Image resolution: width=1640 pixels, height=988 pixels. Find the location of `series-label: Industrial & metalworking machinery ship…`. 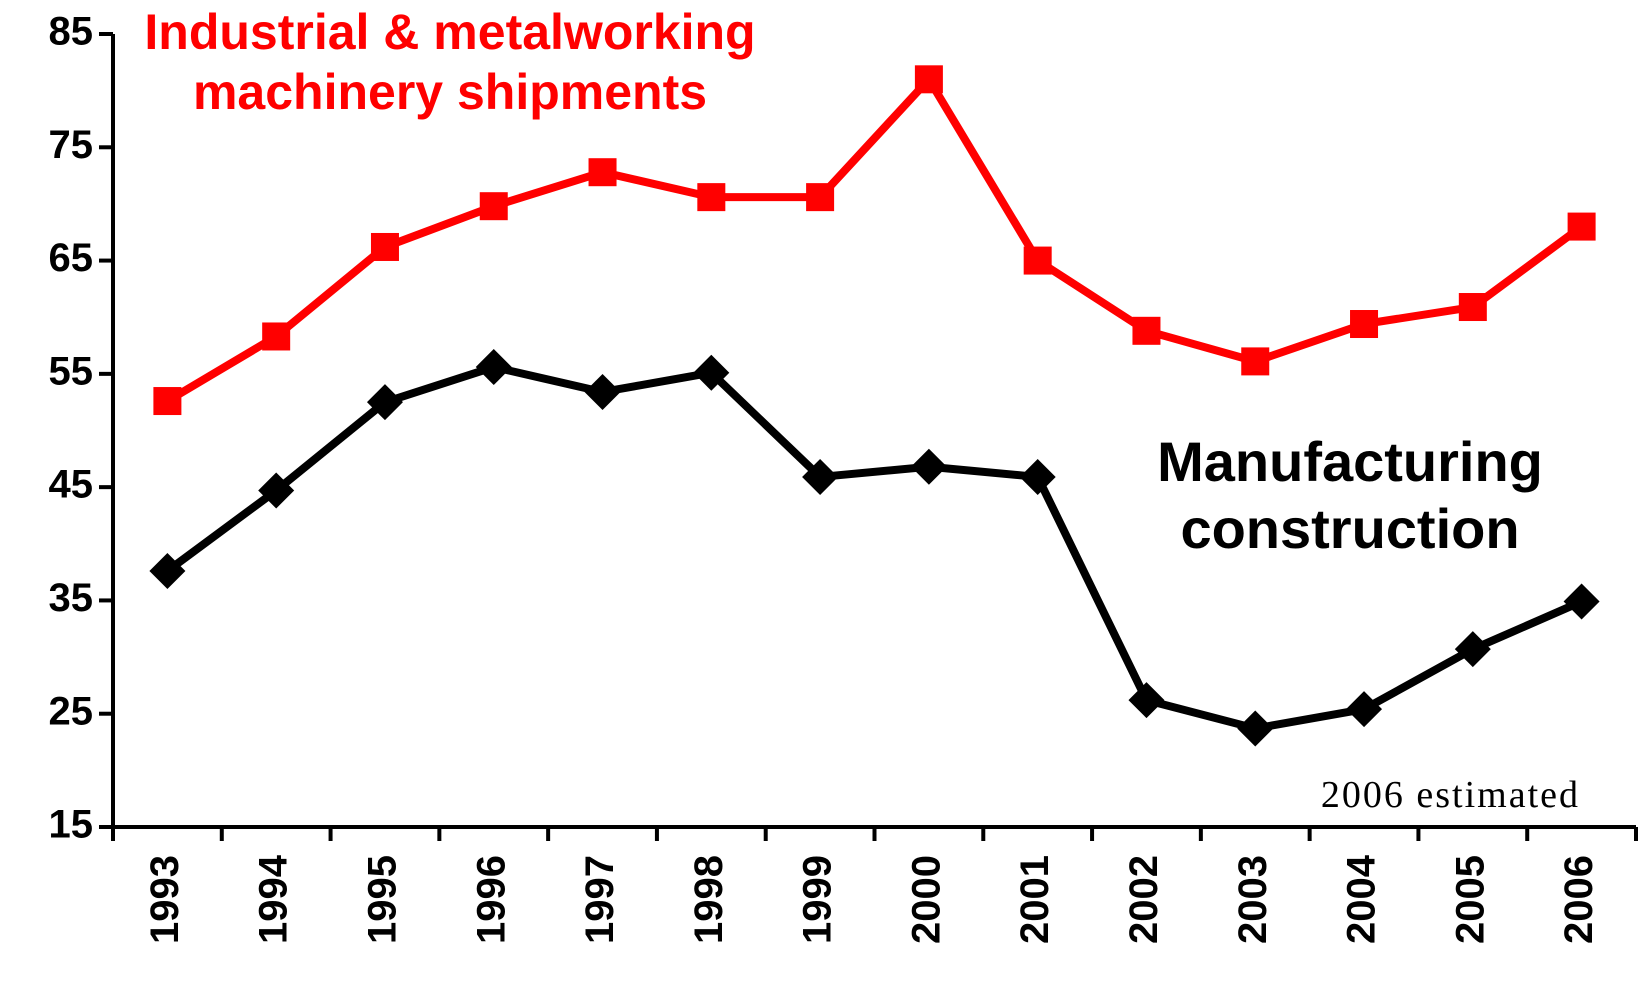

series-label: Industrial & metalworking machinery ship… is located at coordinates (450, 62).